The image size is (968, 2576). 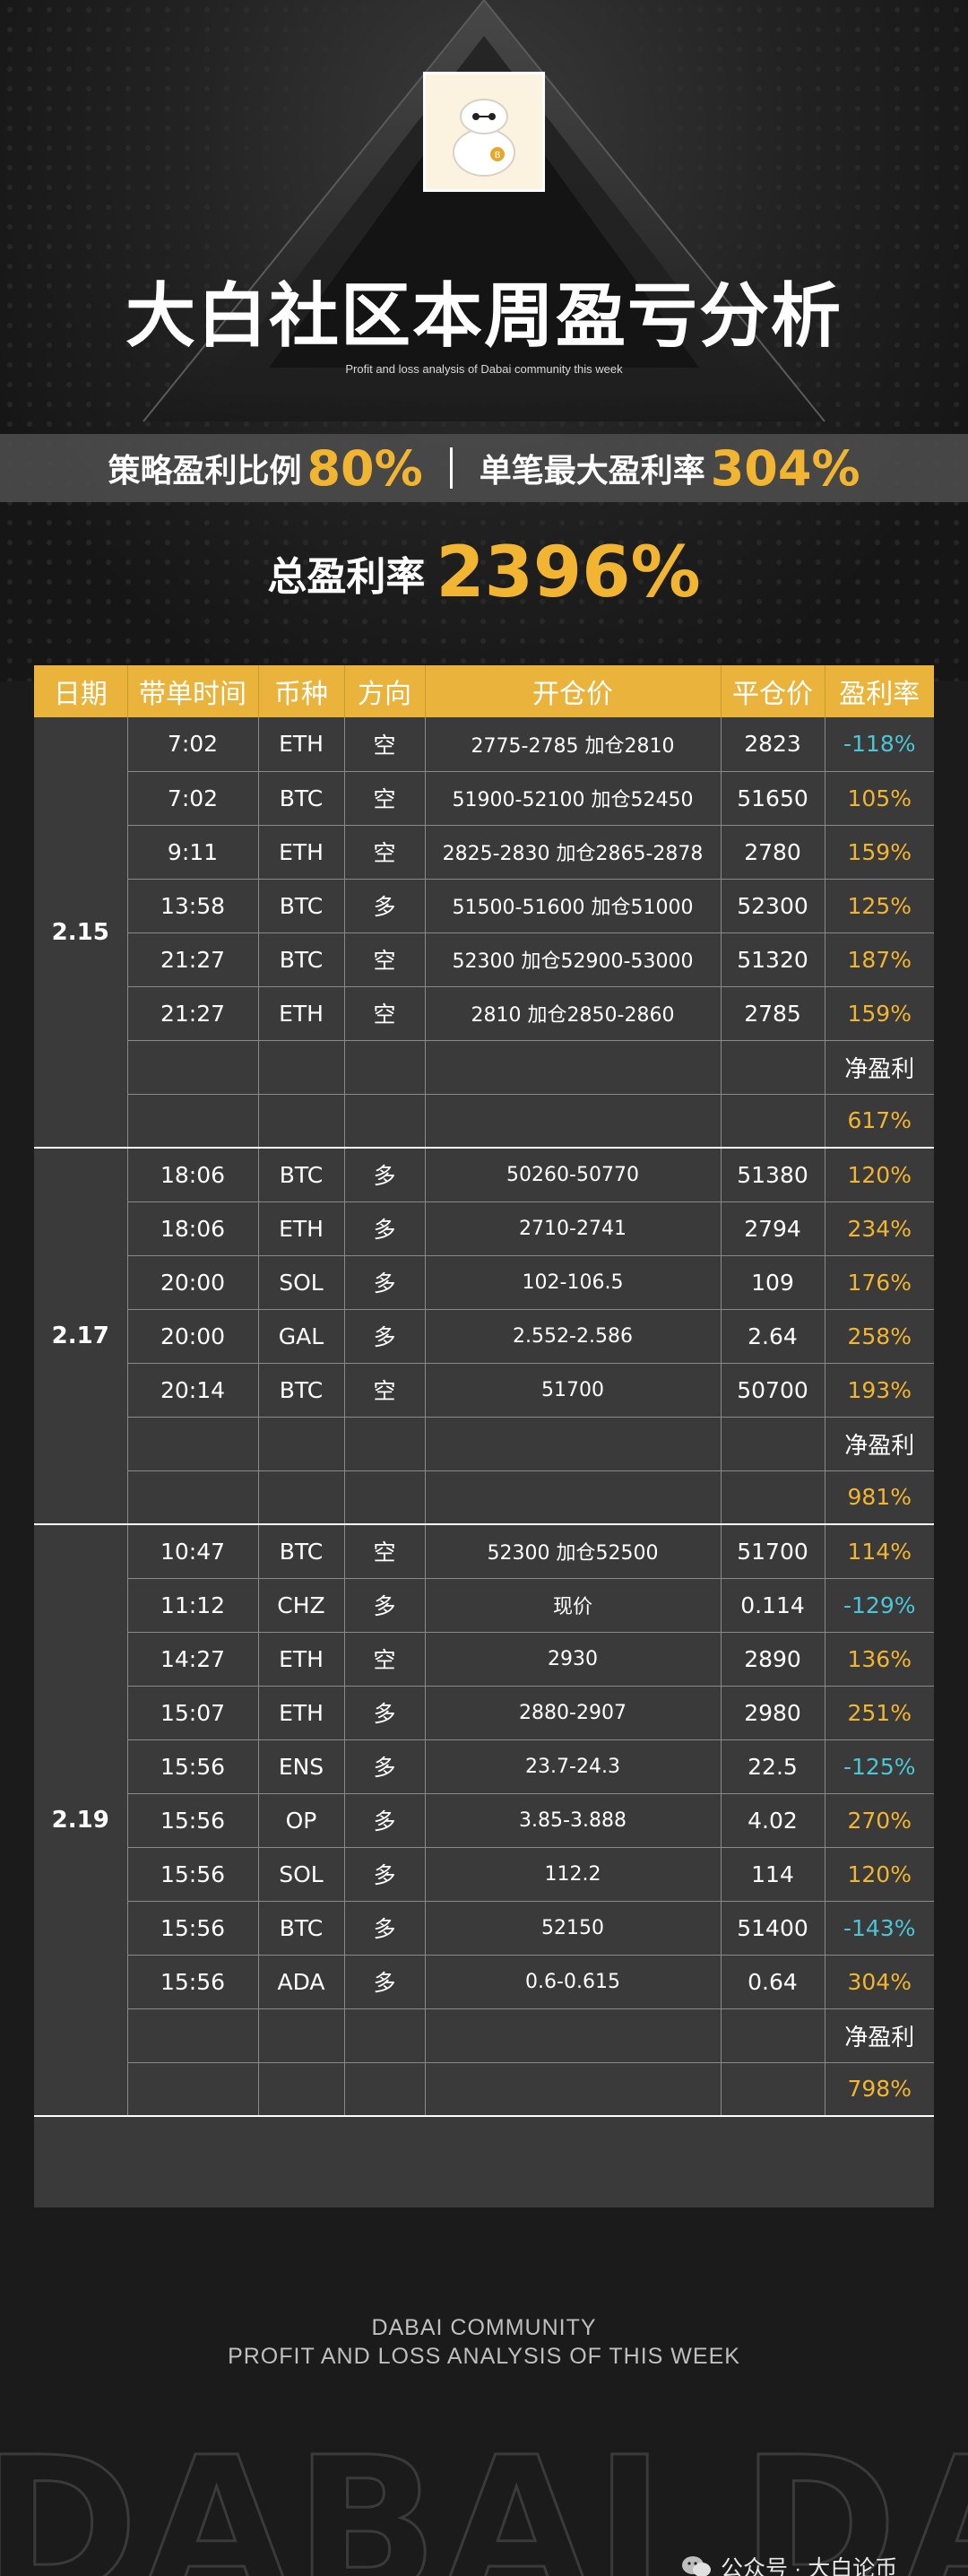 I want to click on max-rate-value: 304%, so click(x=785, y=468).